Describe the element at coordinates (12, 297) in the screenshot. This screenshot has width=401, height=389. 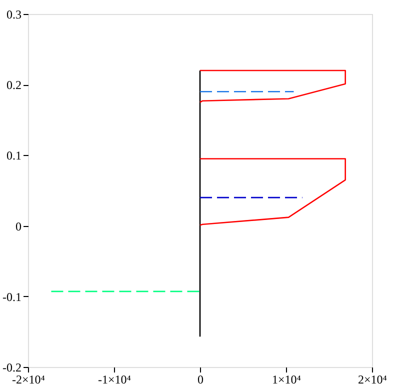
I see `y-tick-label: -0.1` at that location.